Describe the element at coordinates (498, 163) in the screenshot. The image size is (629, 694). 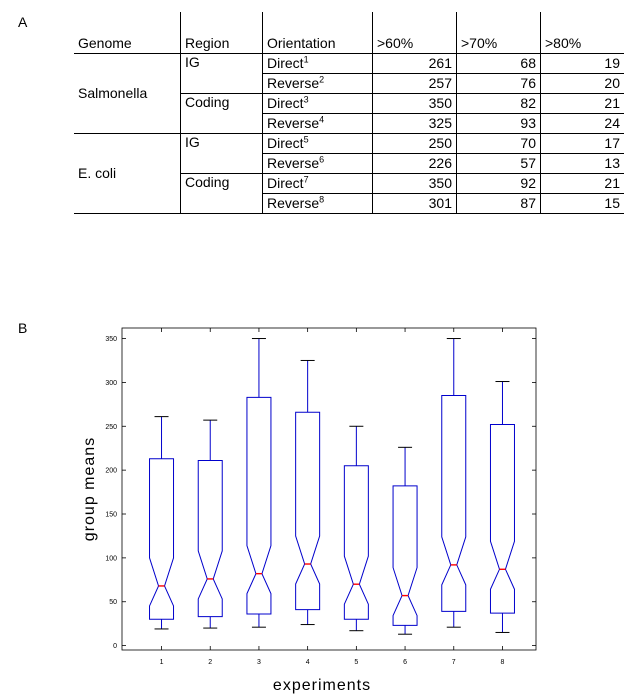
I see `value-cell-v70: 57` at that location.